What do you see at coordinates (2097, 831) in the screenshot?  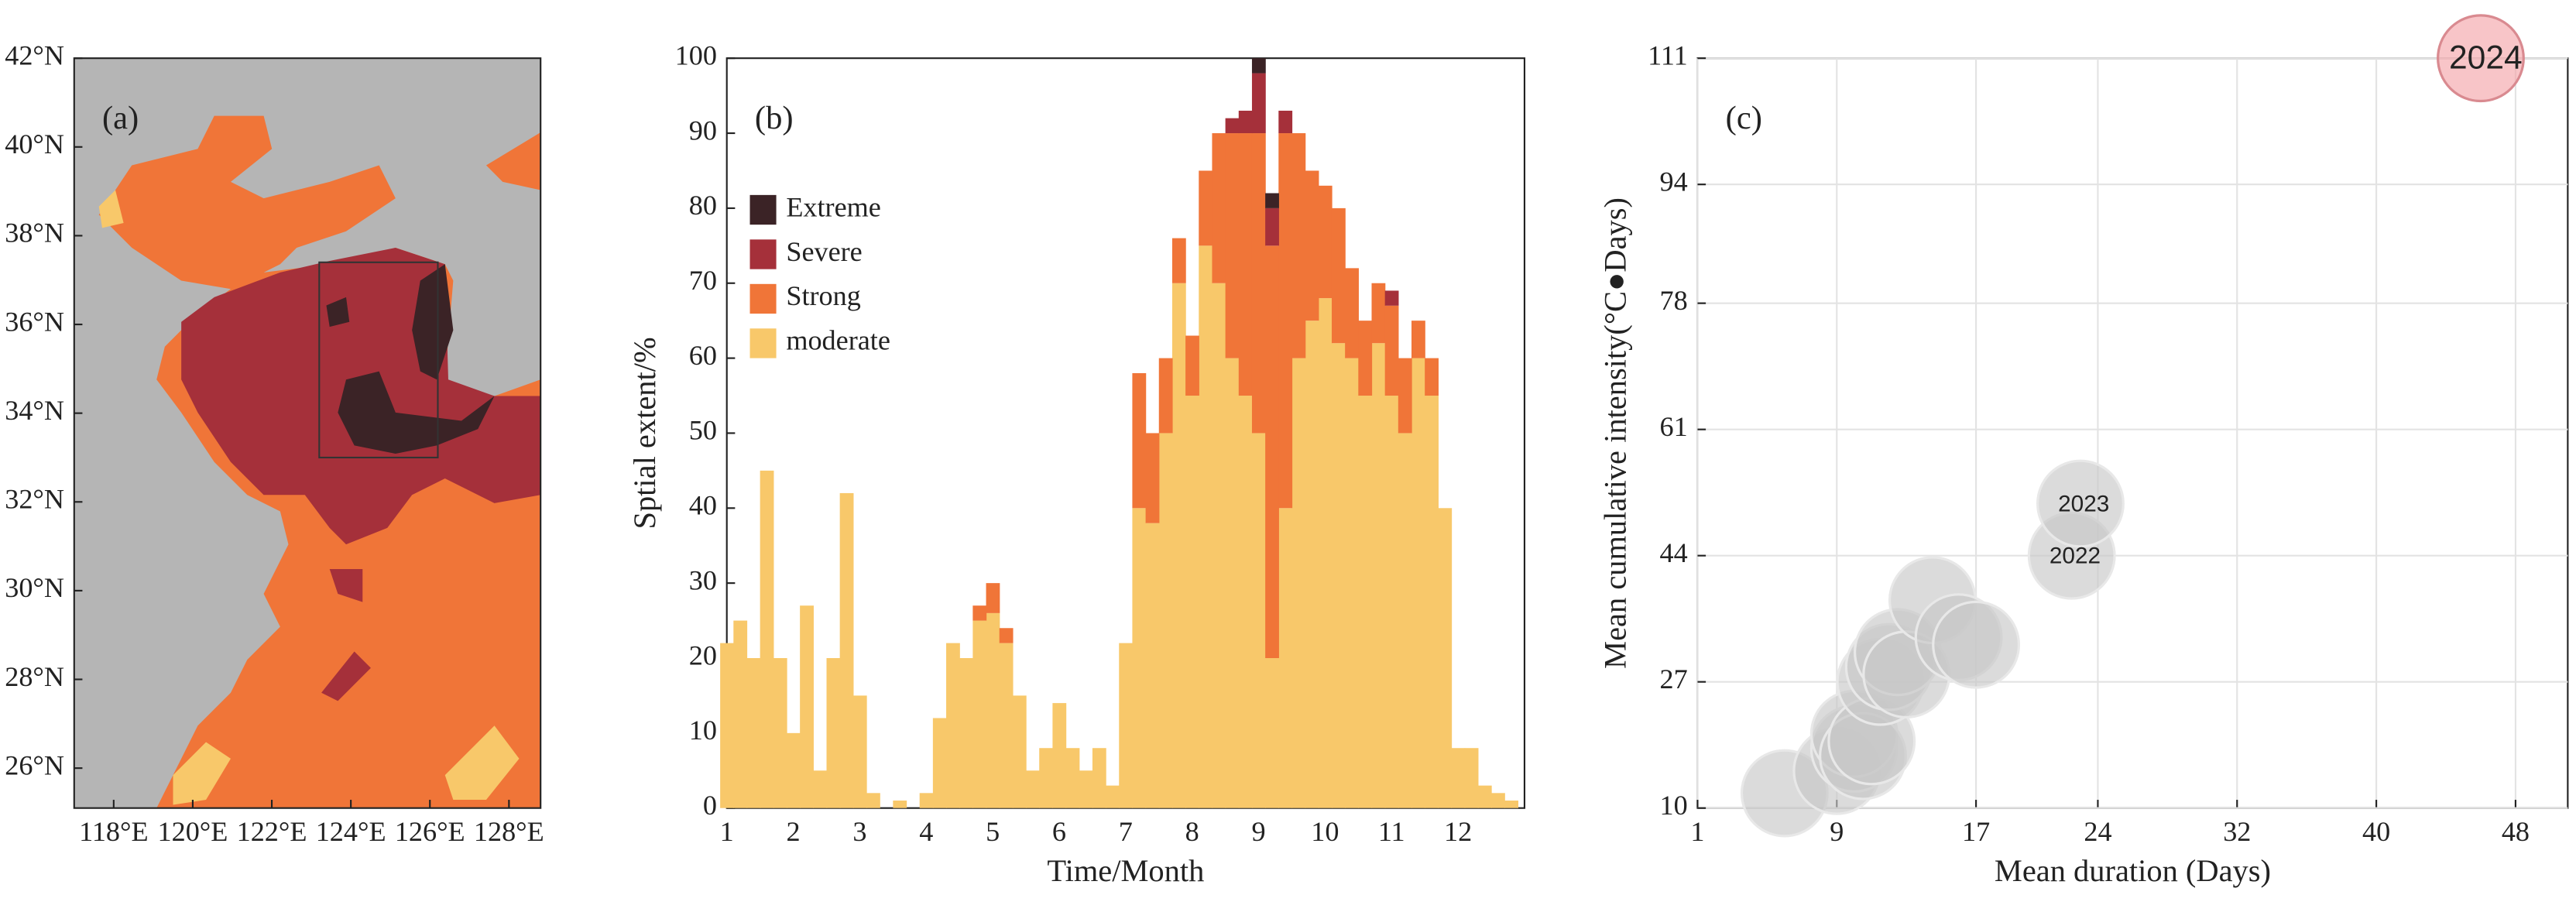 I see `x-tick-label: 24` at bounding box center [2097, 831].